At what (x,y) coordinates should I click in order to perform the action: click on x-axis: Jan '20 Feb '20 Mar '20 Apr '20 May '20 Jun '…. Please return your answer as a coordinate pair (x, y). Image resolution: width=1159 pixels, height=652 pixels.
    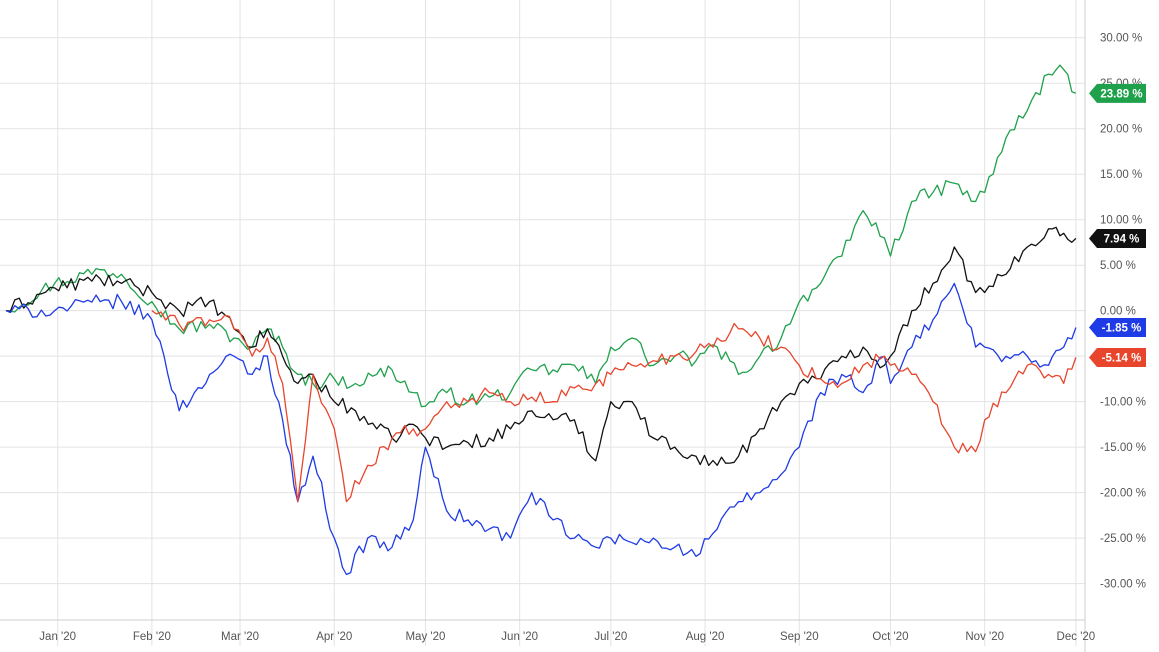
    Looking at the image, I should click on (548, 632).